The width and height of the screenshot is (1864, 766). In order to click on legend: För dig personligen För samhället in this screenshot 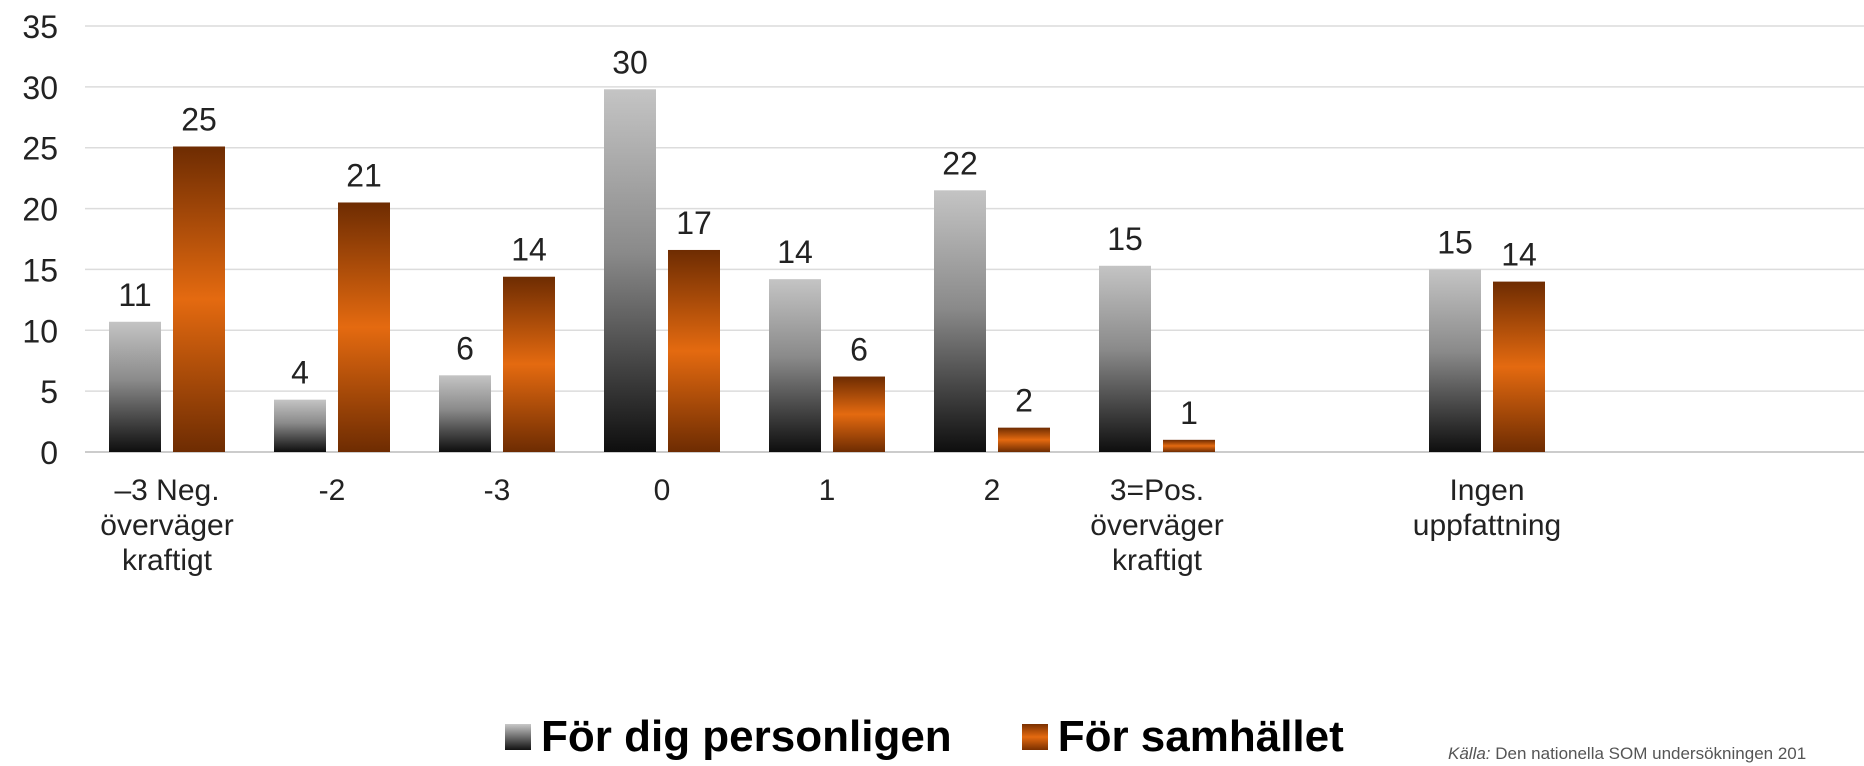, I will do `click(959, 737)`.